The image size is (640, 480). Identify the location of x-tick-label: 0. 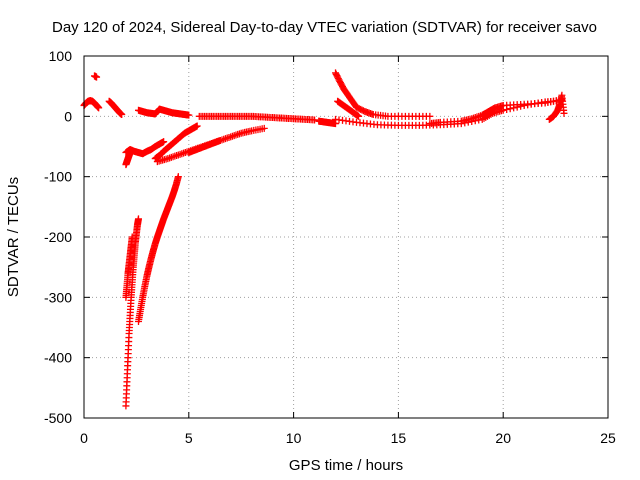
(84, 438).